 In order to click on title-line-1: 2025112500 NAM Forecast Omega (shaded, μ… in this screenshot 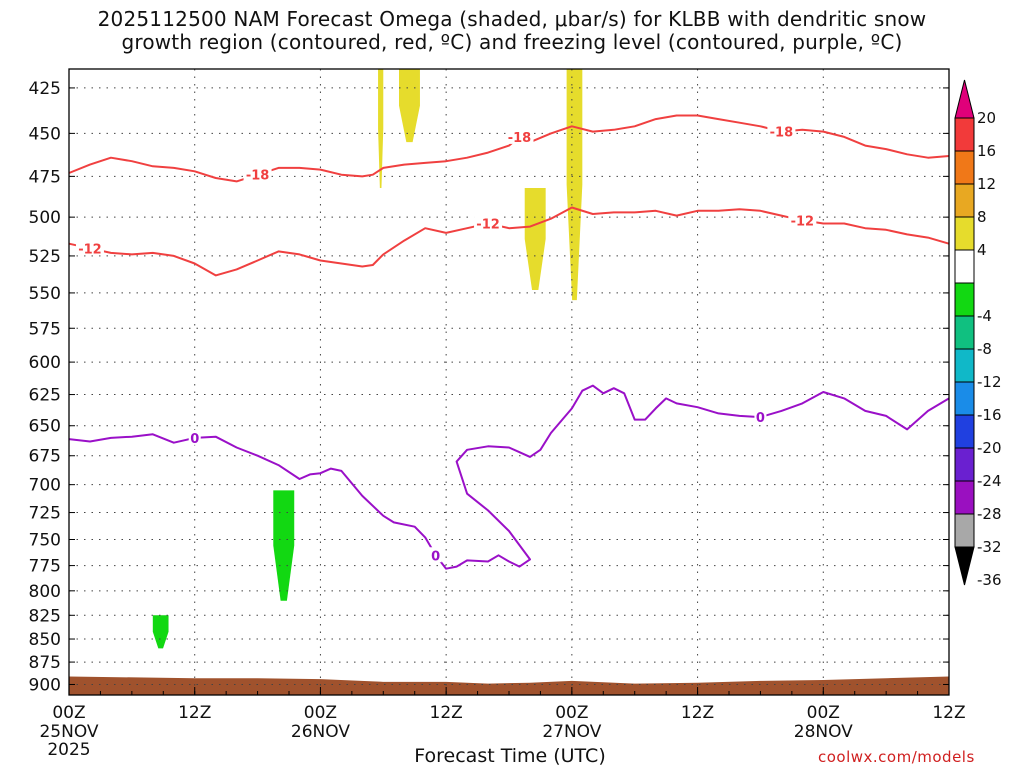, I will do `click(512, 19)`.